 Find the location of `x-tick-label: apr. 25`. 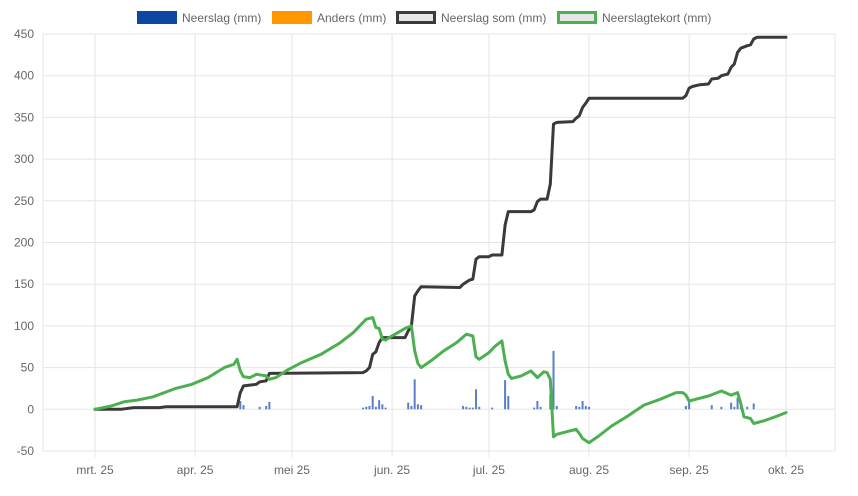

x-tick-label: apr. 25 is located at coordinates (195, 470).